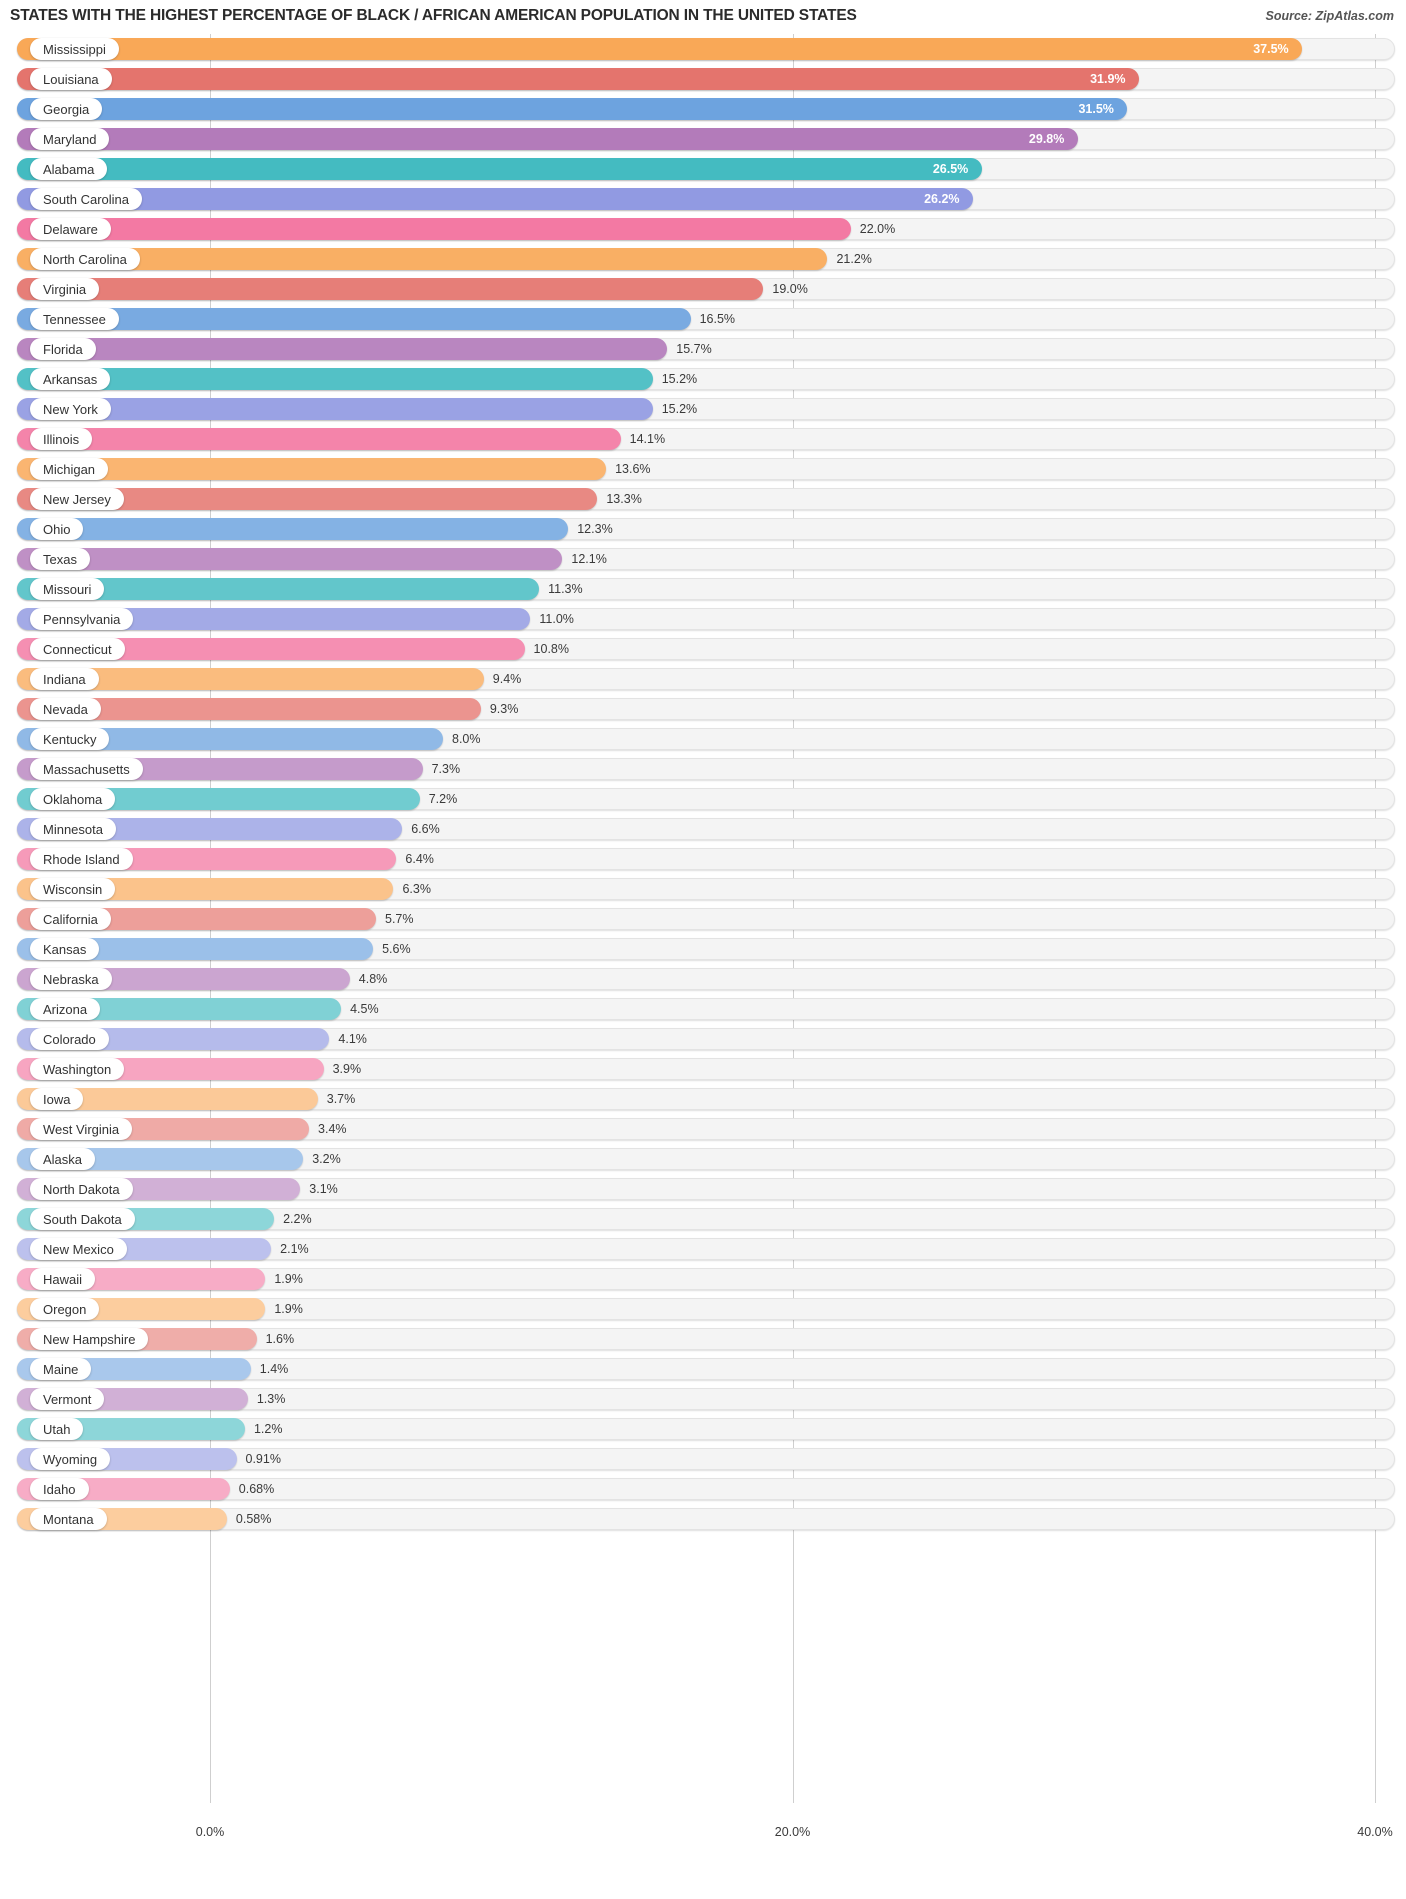 The width and height of the screenshot is (1406, 1899). Describe the element at coordinates (81, 1129) in the screenshot. I see `category-pill: West Virginia` at that location.